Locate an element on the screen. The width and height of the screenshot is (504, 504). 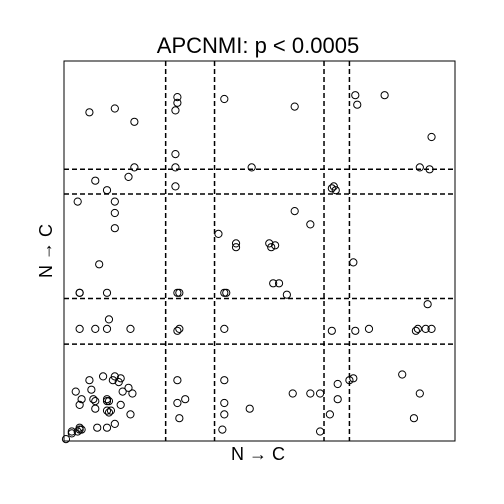
y-axis-label: N → C is located at coordinates (46, 251).